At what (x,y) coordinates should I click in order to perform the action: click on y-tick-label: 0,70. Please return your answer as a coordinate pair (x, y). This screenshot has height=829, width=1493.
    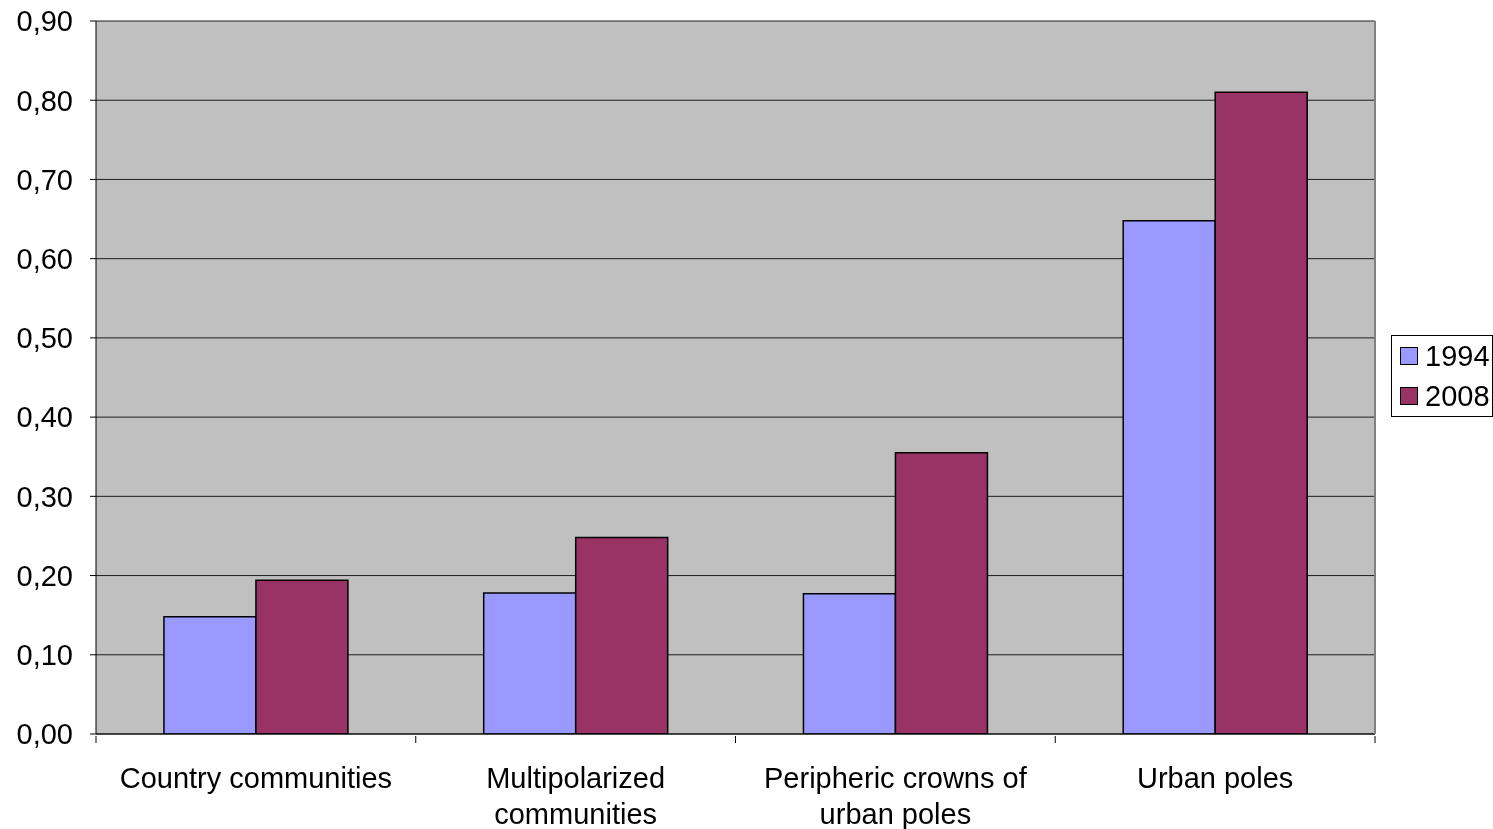
    Looking at the image, I should click on (44, 179).